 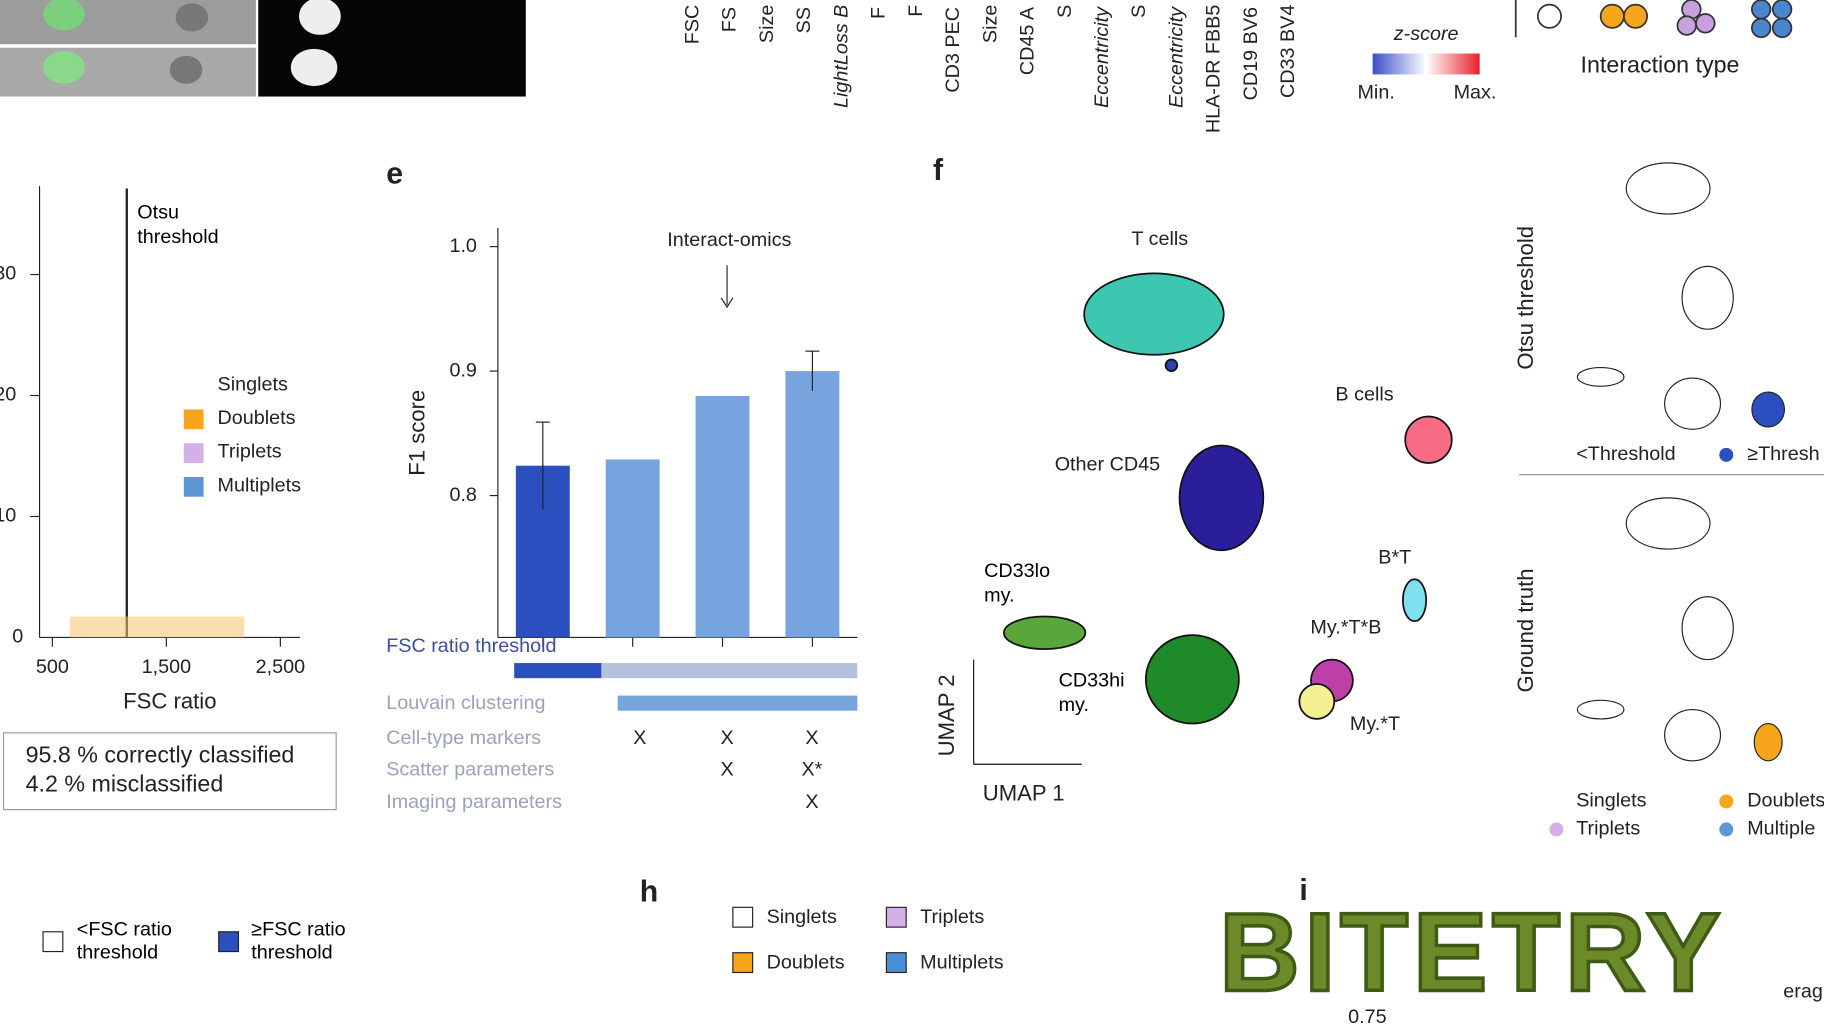 I want to click on legend-swatches, so click(x=819, y=940).